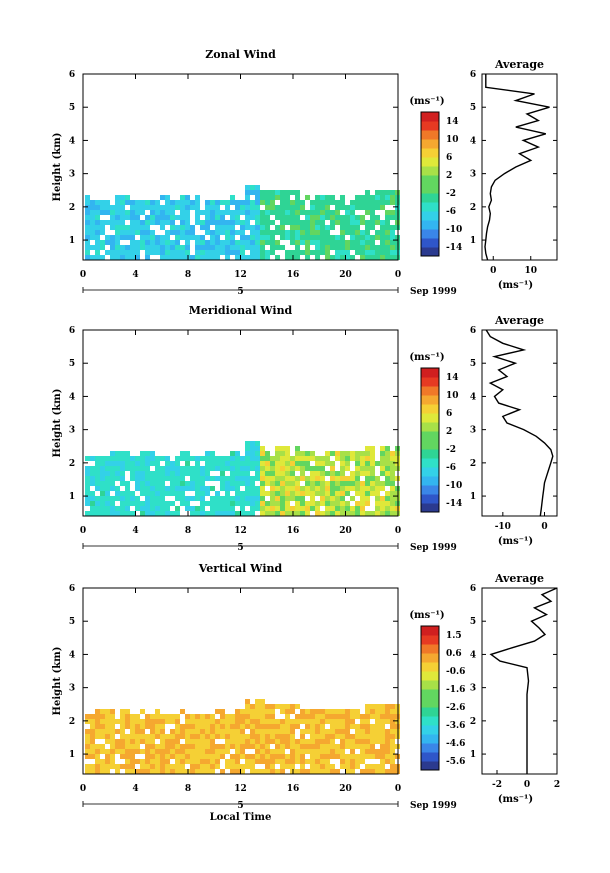  Describe the element at coordinates (240, 806) in the screenshot. I see `date-marker: 5` at that location.